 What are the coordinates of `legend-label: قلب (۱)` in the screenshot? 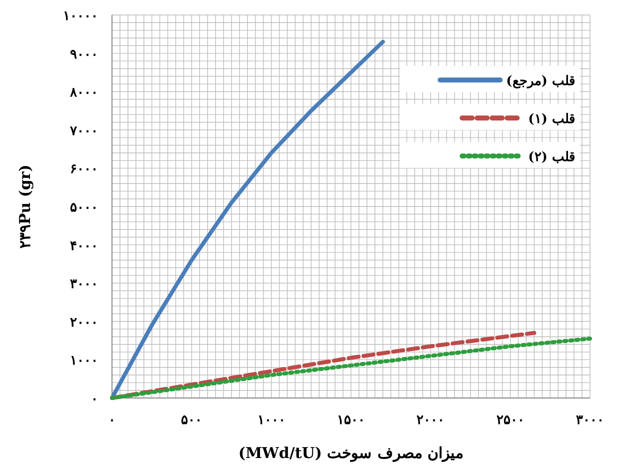 It's located at (551, 119).